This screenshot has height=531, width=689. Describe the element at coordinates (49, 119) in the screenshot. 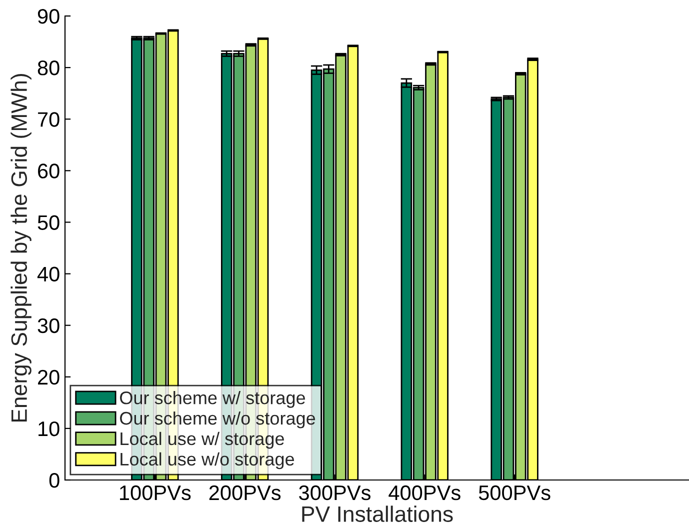

I see `y-tick-label: 70` at that location.